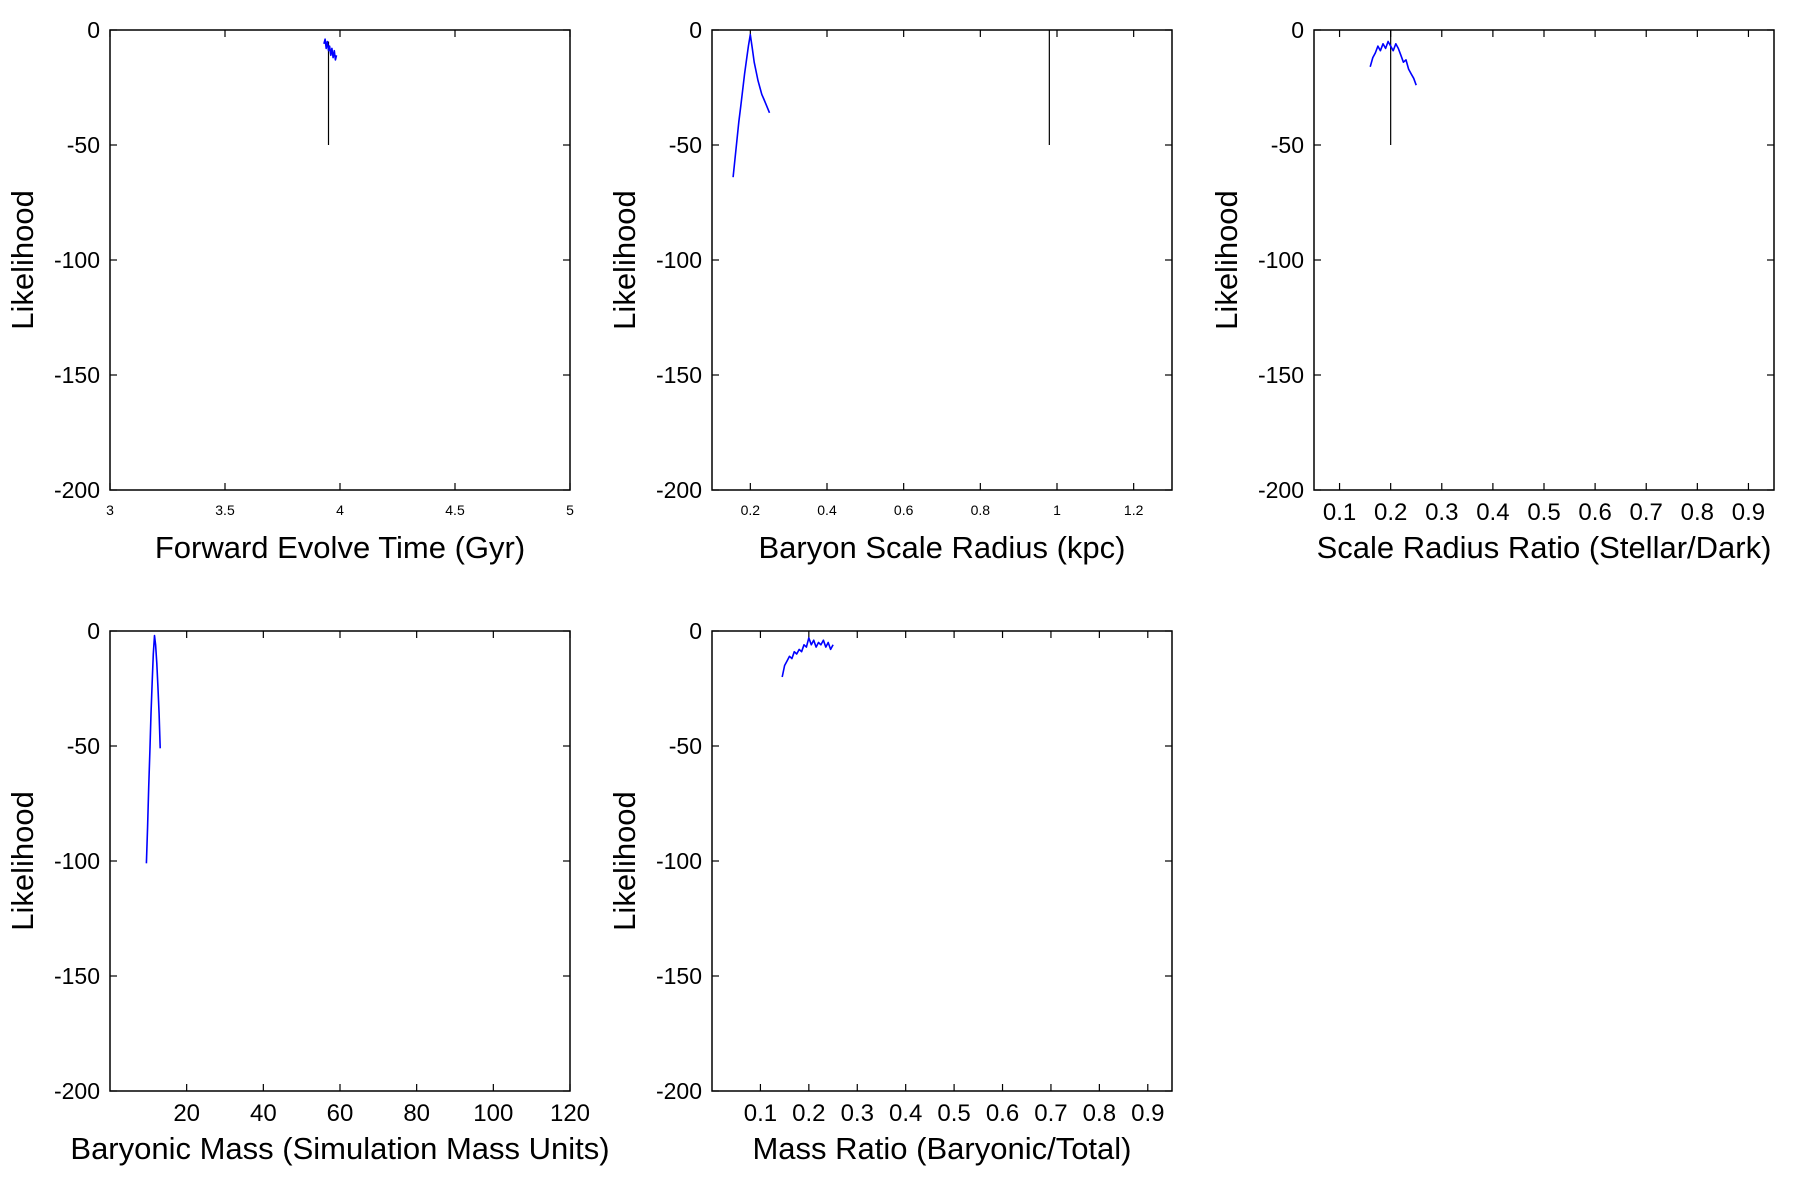 Image resolution: width=1800 pixels, height=1200 pixels. Describe the element at coordinates (339, 1148) in the screenshot. I see `x-axis-label: Baryonic Mass (Simulation Mass Units)` at that location.